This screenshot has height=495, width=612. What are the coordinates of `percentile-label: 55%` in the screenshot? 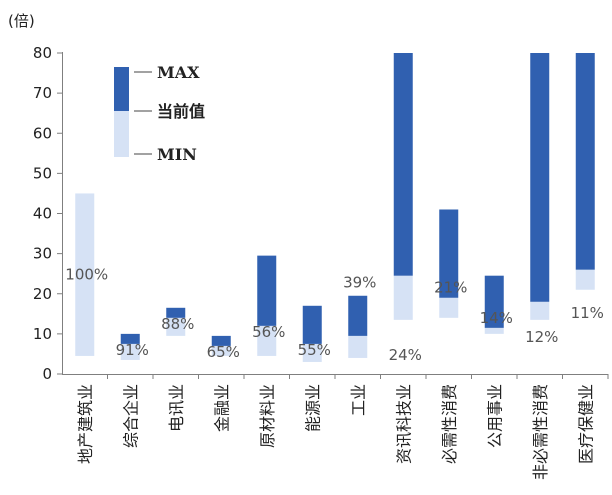 It's located at (314, 350).